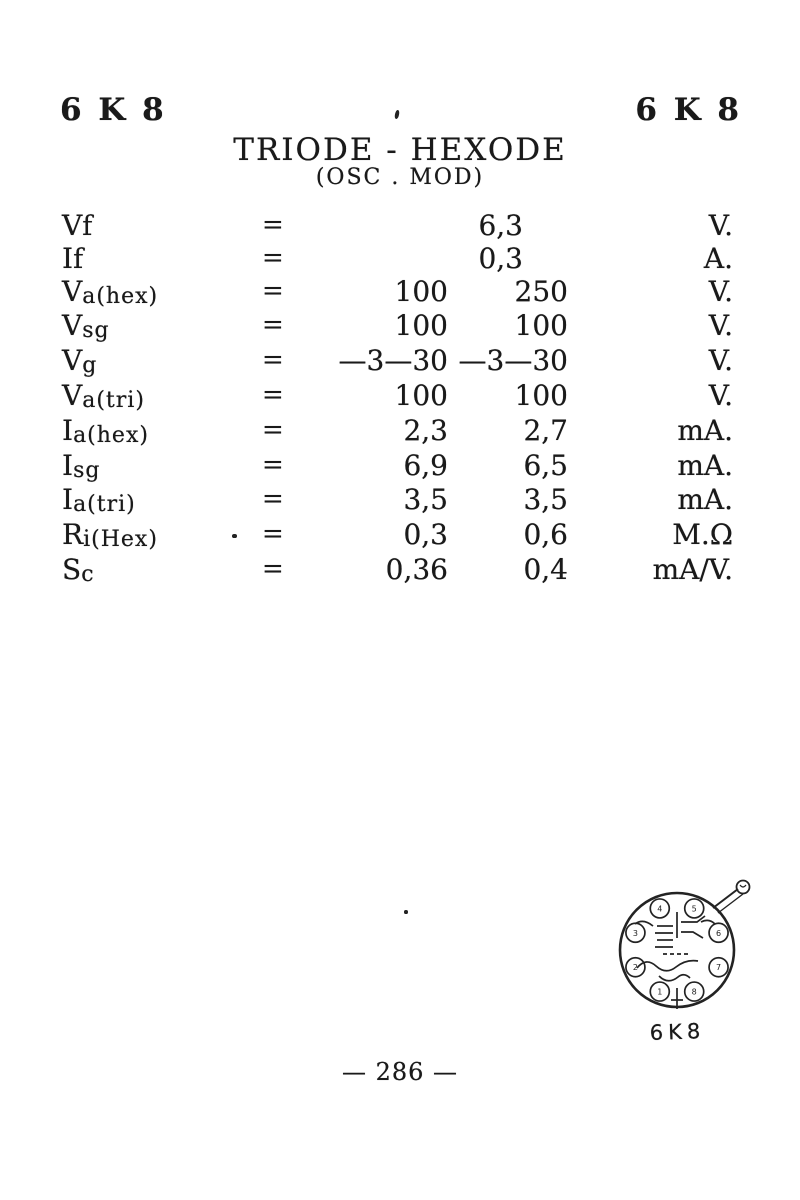 The image size is (800, 1200). Describe the element at coordinates (718, 258) in the screenshot. I see `unit-label: A.` at that location.